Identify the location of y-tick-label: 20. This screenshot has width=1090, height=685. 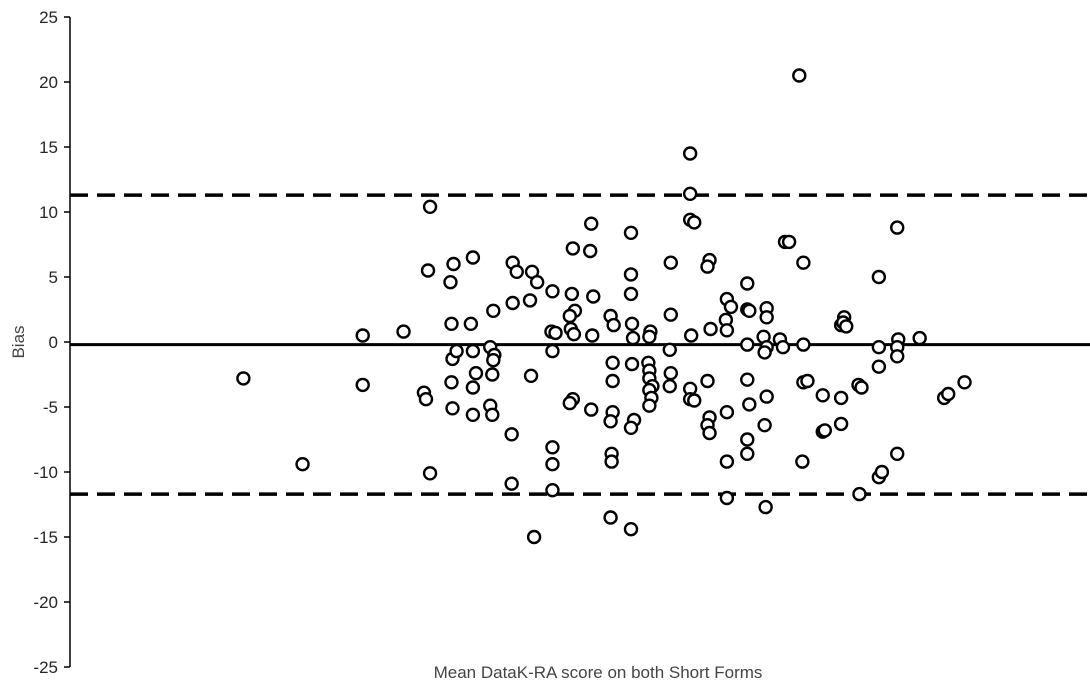
(48, 82).